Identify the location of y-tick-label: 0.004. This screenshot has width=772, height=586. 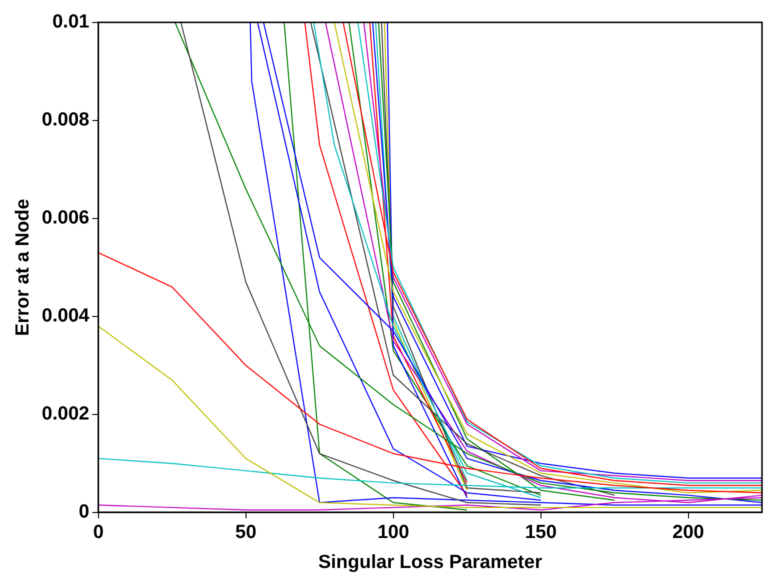
(66, 316).